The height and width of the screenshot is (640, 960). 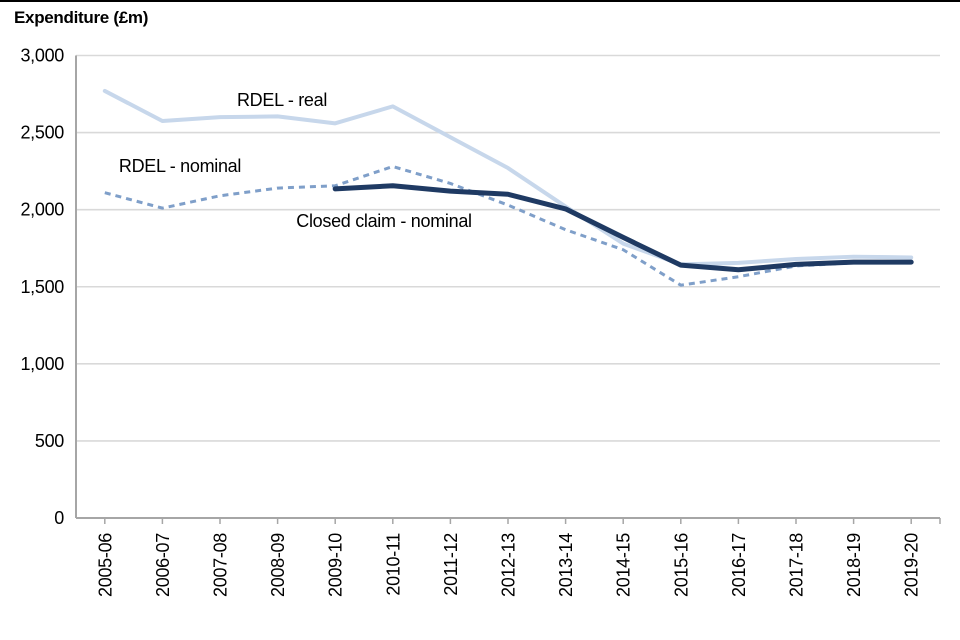 I want to click on series-label: RDEL - real, so click(x=282, y=100).